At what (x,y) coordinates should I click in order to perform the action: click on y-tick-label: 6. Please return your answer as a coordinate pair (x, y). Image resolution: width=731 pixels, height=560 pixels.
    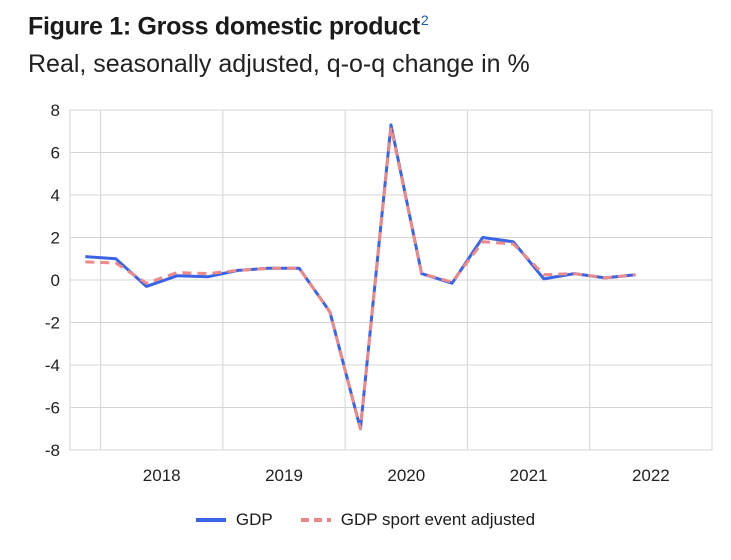
    Looking at the image, I should click on (55, 153).